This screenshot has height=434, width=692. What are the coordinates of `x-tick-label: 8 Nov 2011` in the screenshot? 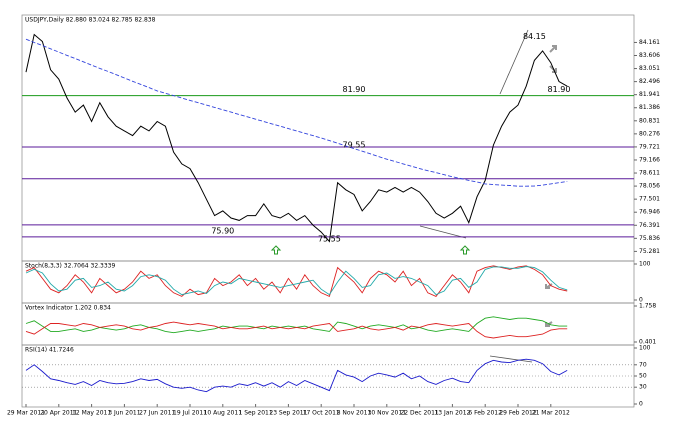 It's located at (354, 413).